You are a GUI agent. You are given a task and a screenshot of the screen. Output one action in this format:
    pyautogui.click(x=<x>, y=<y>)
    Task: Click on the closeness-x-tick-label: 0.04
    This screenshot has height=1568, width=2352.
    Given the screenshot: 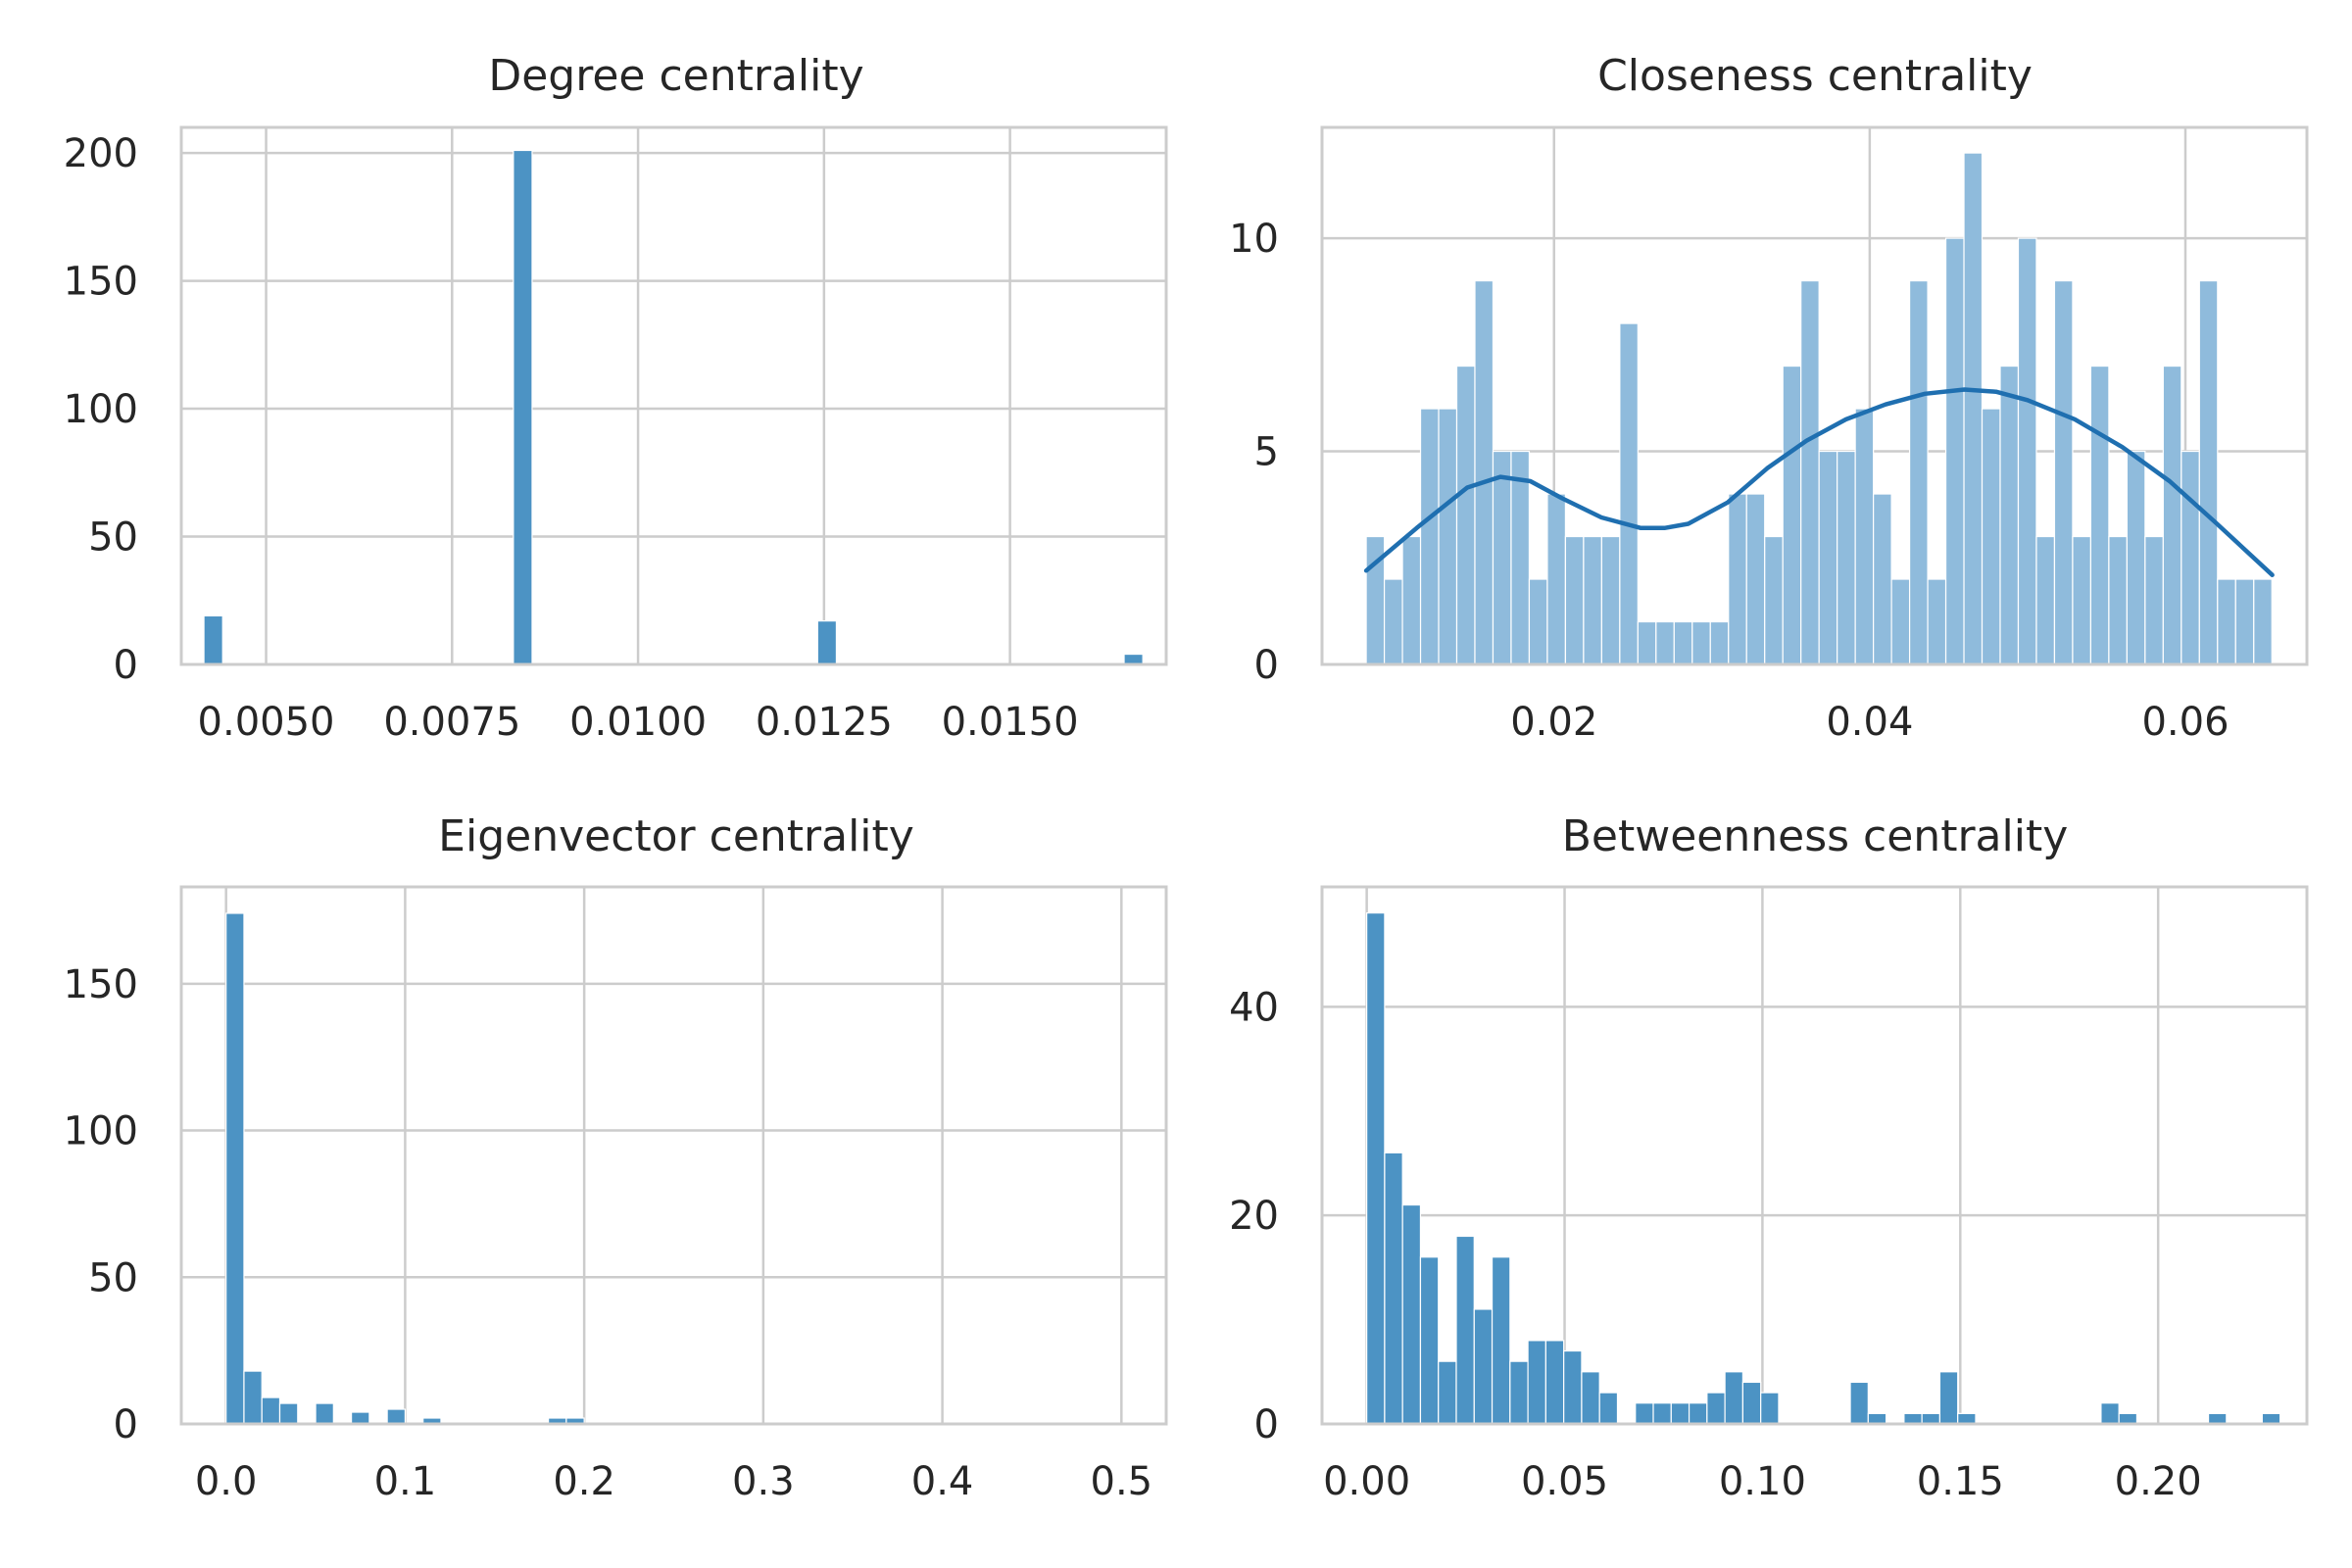 What is the action you would take?
    pyautogui.click(x=1869, y=722)
    